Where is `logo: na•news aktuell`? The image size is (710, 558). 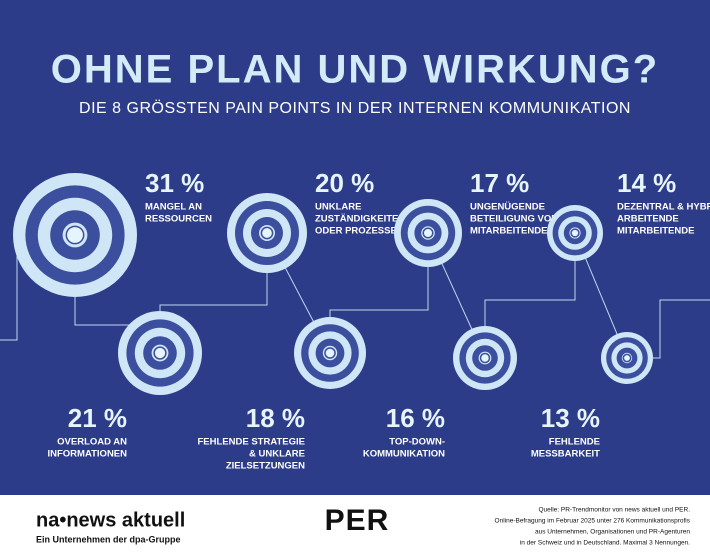 logo: na•news aktuell is located at coordinates (110, 520).